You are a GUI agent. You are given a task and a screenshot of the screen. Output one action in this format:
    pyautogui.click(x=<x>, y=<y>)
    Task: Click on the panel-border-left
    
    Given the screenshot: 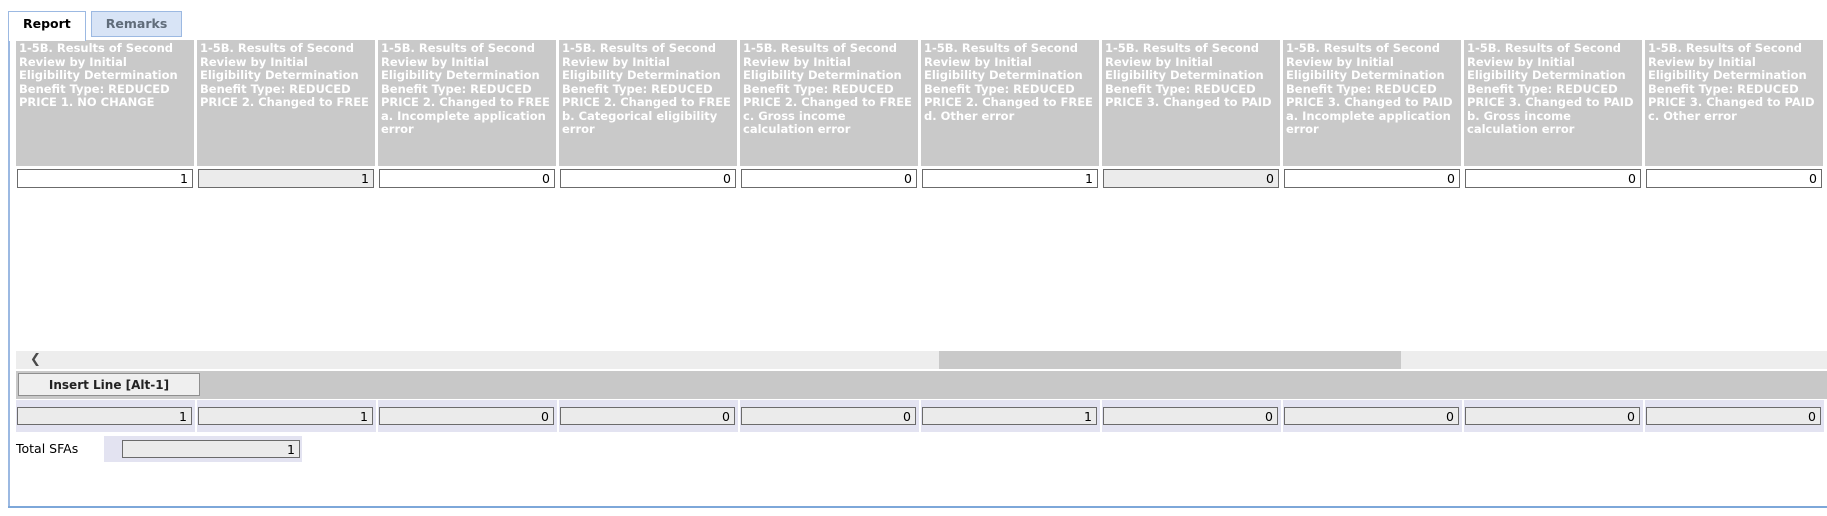 What is the action you would take?
    pyautogui.click(x=9, y=272)
    